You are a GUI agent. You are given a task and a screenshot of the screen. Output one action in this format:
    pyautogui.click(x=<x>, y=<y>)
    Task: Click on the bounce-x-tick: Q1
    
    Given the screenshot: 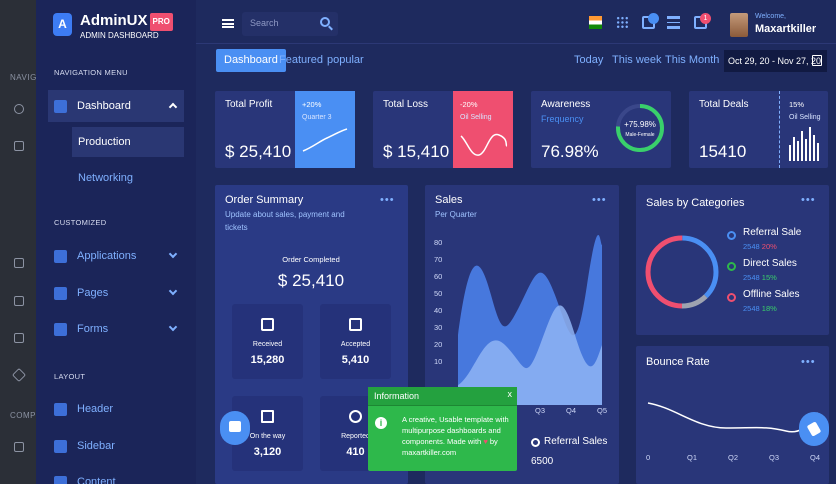 What is the action you would take?
    pyautogui.click(x=692, y=457)
    